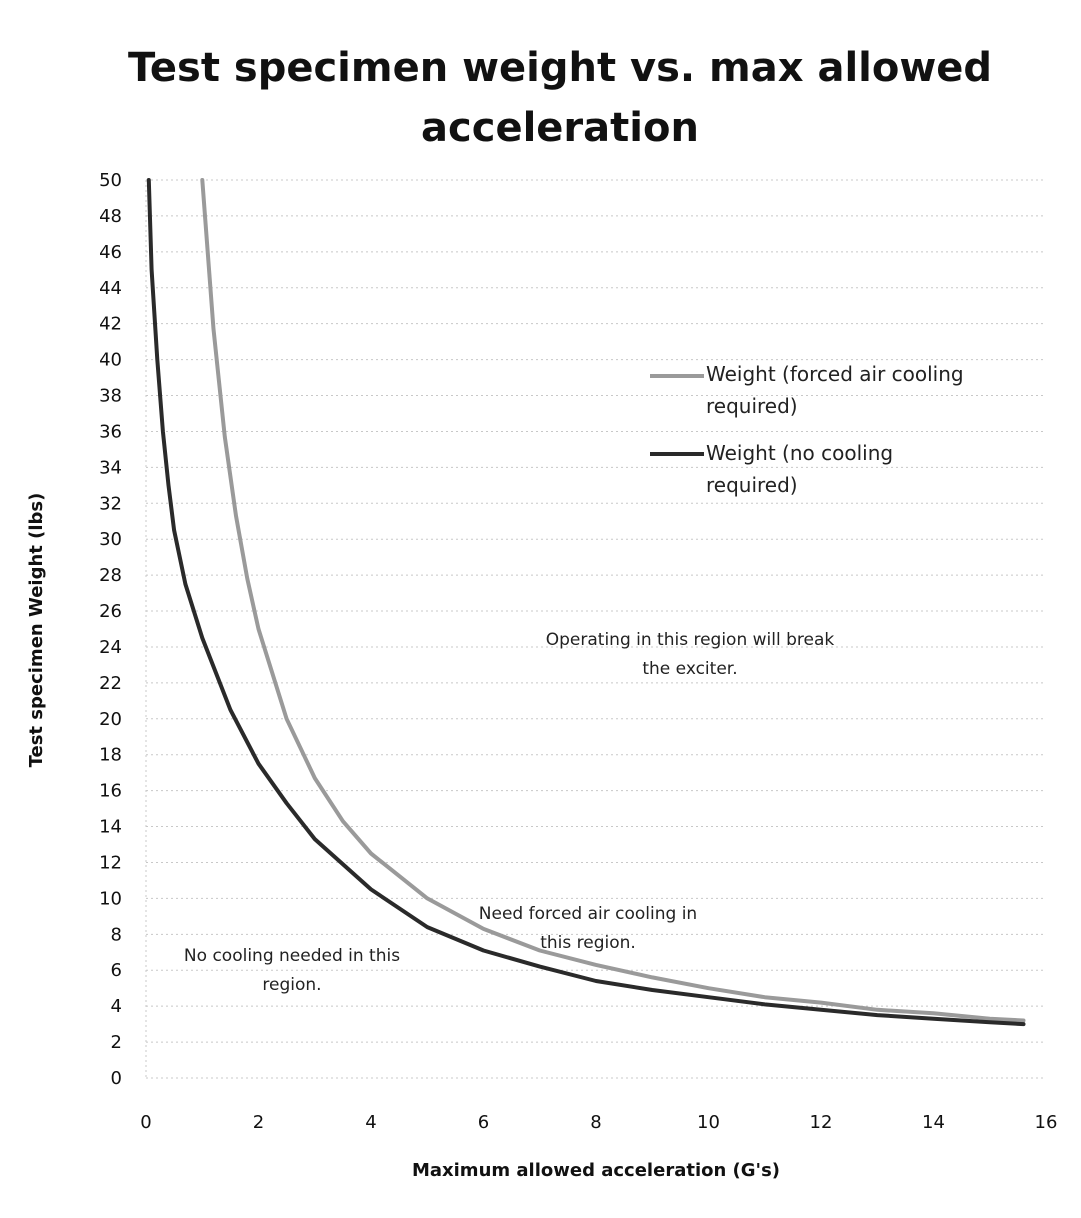 Image resolution: width=1081 pixels, height=1218 pixels. I want to click on y-tick-label: 16, so click(110, 791).